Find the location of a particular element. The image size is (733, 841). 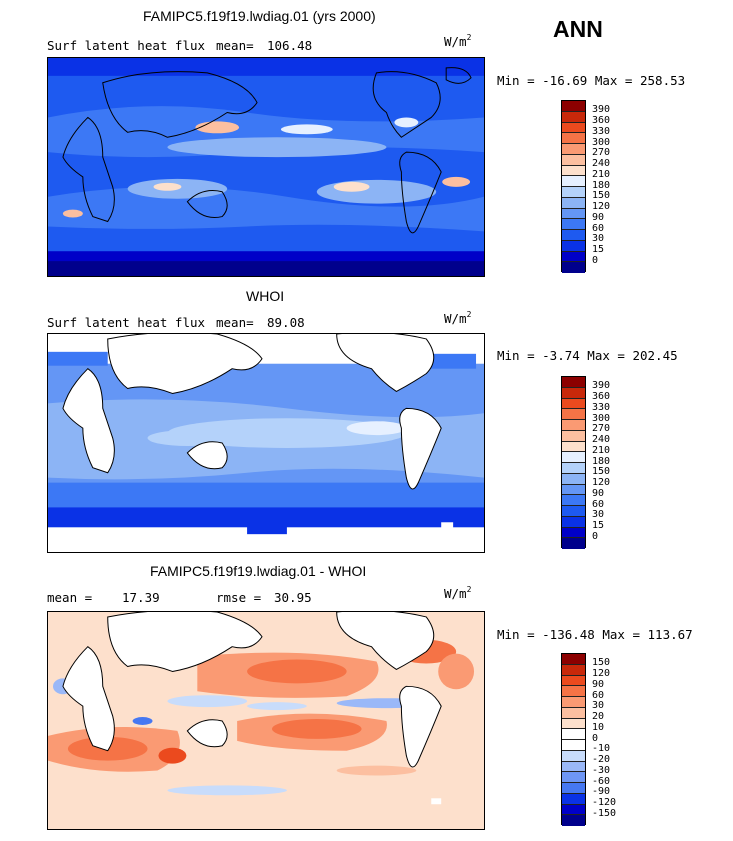

panel1-field-label: Surf latent heat flux is located at coordinates (126, 45).